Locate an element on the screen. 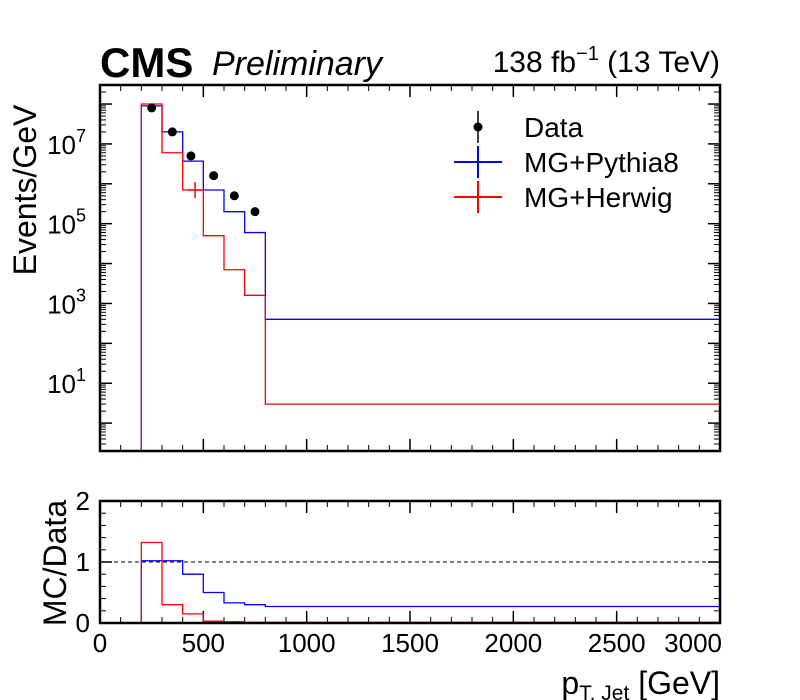 The height and width of the screenshot is (700, 800). x-tick-label: 2500 is located at coordinates (617, 643).